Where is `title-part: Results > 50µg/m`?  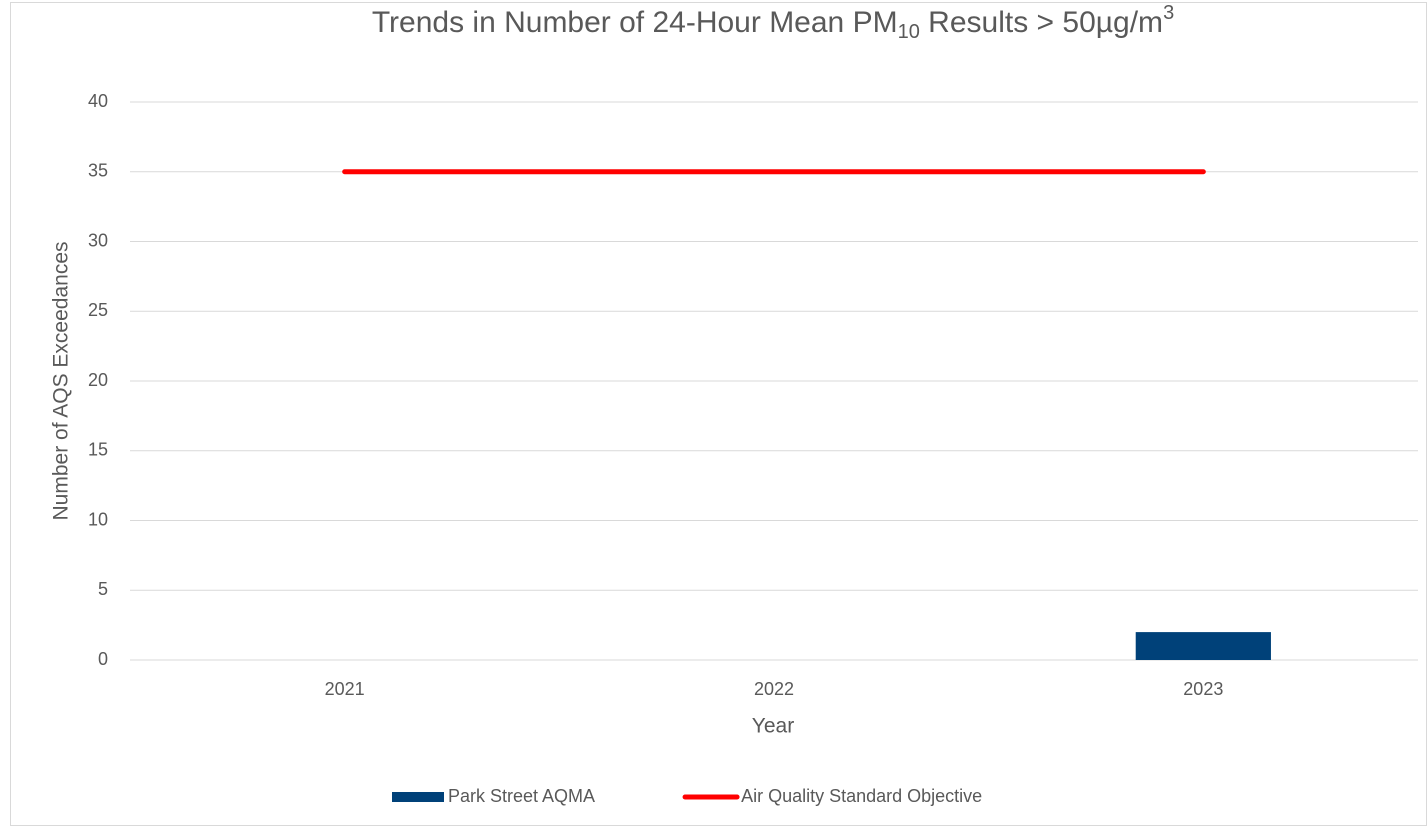 title-part: Results > 50µg/m is located at coordinates (1041, 22).